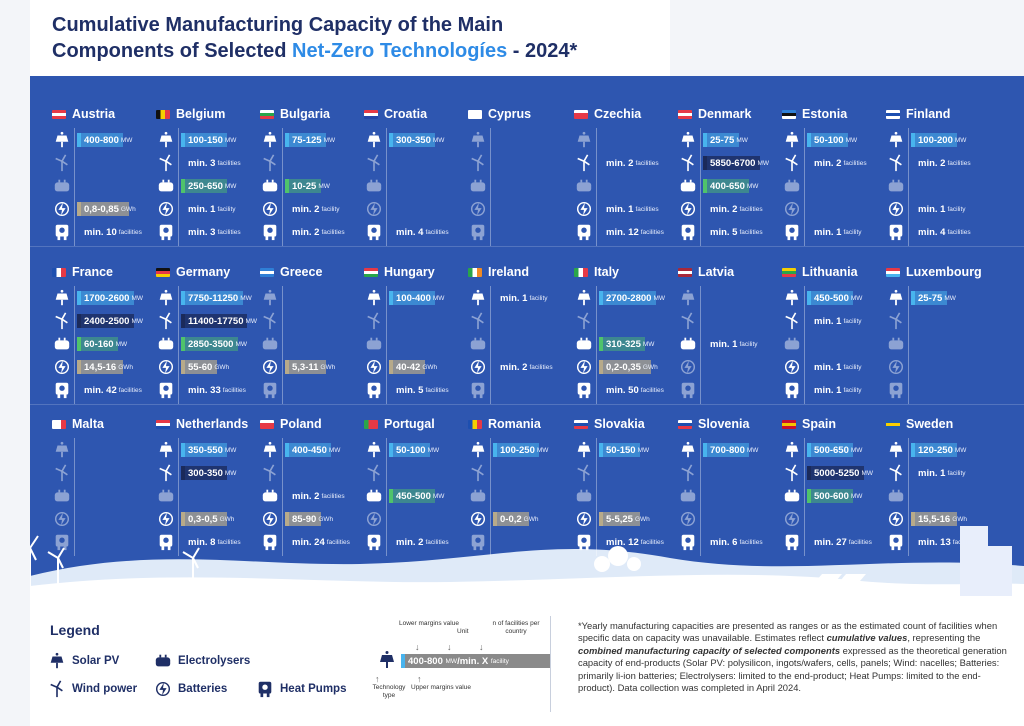 Image resolution: width=1024 pixels, height=726 pixels. What do you see at coordinates (938, 140) in the screenshot?
I see `capacity-row: 100-200 MW` at bounding box center [938, 140].